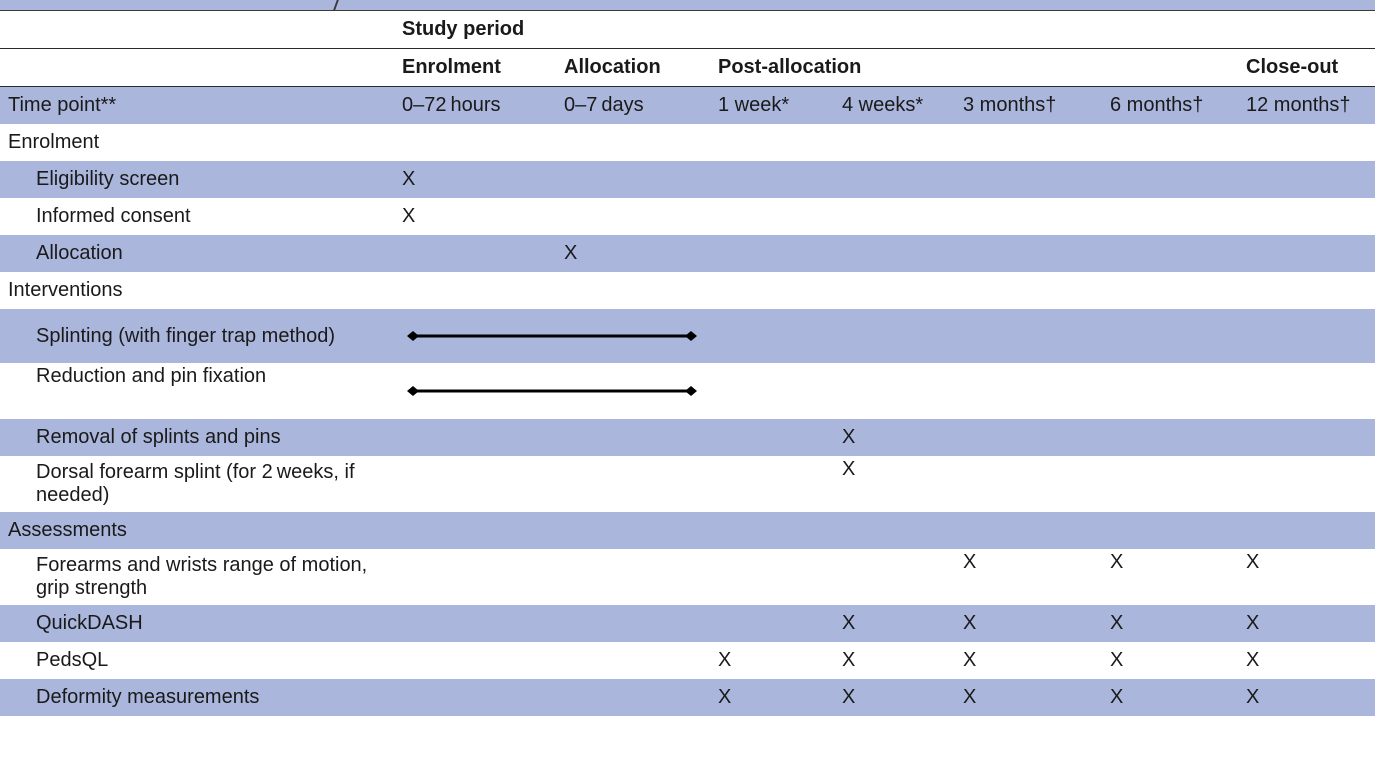 This screenshot has height=770, width=1375. Describe the element at coordinates (687, 5) in the screenshot. I see `top-banner` at that location.